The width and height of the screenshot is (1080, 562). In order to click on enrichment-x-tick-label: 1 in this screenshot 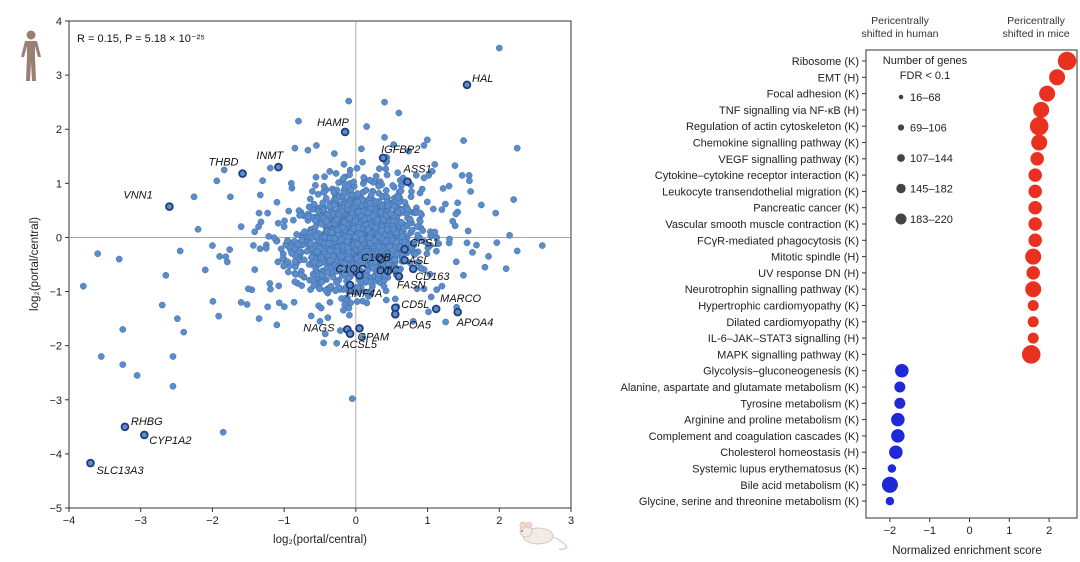, I will do `click(1009, 531)`.